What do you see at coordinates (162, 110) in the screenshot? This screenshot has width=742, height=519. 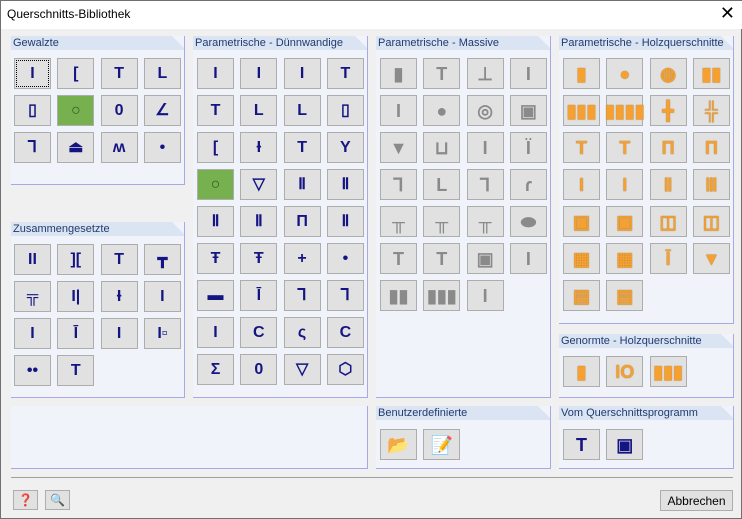 I see `section-button: ∠` at bounding box center [162, 110].